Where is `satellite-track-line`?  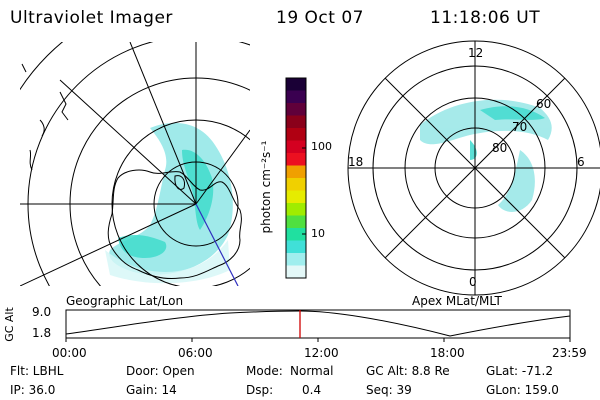 satellite-track-line is located at coordinates (217, 244).